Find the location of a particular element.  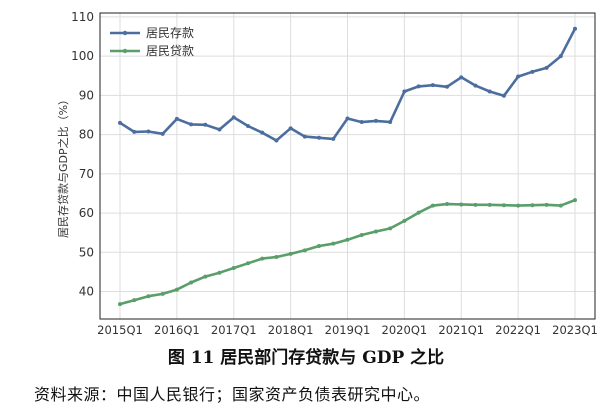

y-axis-label: 居民存贷款与GDP之比（%） is located at coordinates (63, 166).